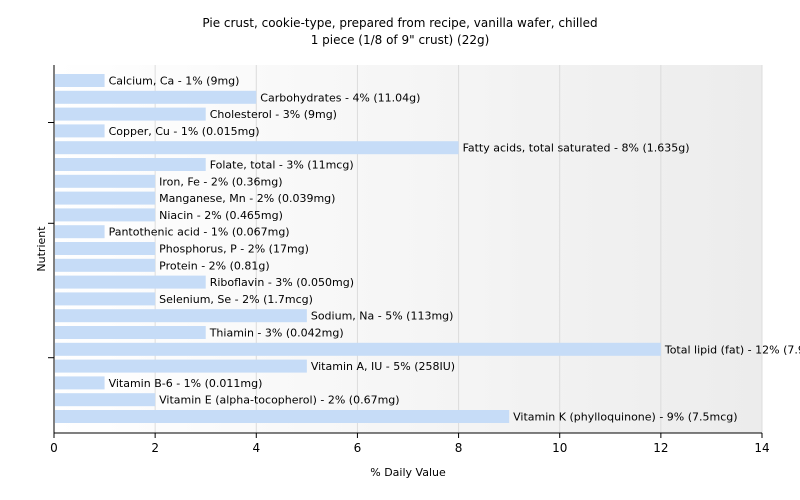 This screenshot has height=500, width=800. I want to click on bar-label: Vitamin A, IU - 5% (258IU), so click(383, 366).